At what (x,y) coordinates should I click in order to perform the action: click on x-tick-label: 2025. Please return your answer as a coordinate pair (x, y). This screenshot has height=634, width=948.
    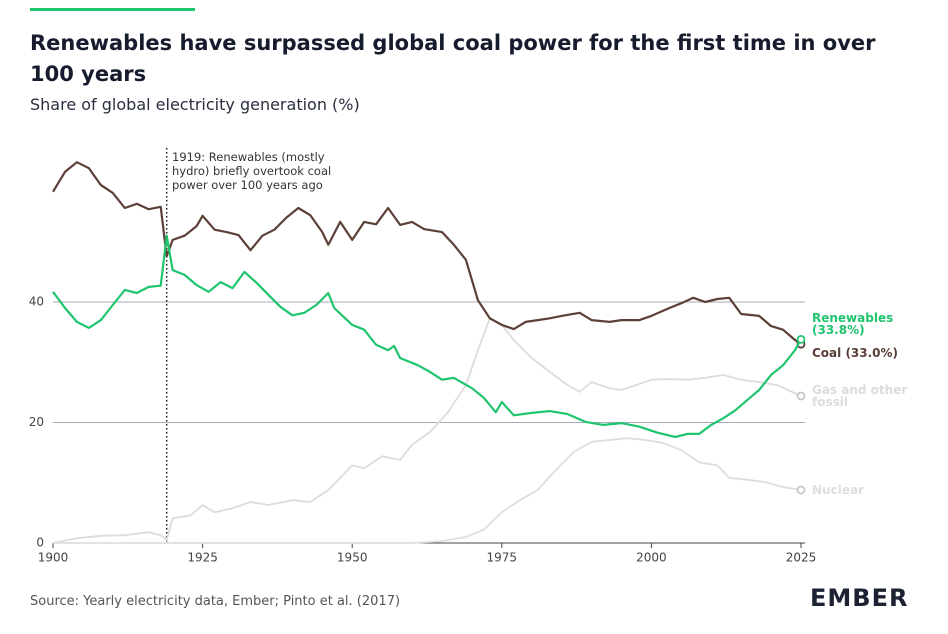
    Looking at the image, I should click on (801, 558).